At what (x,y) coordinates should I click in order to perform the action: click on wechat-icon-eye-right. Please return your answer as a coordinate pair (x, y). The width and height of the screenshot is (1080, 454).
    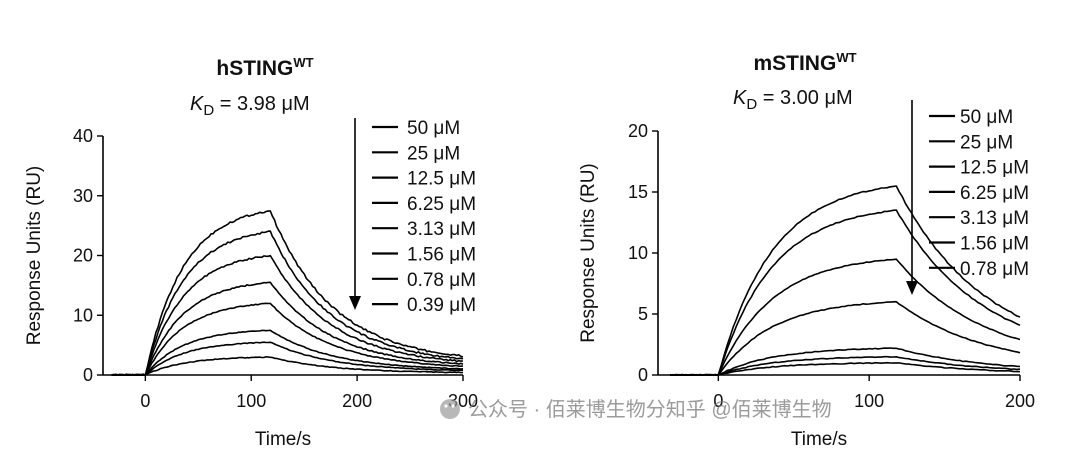
    Looking at the image, I should click on (453, 406).